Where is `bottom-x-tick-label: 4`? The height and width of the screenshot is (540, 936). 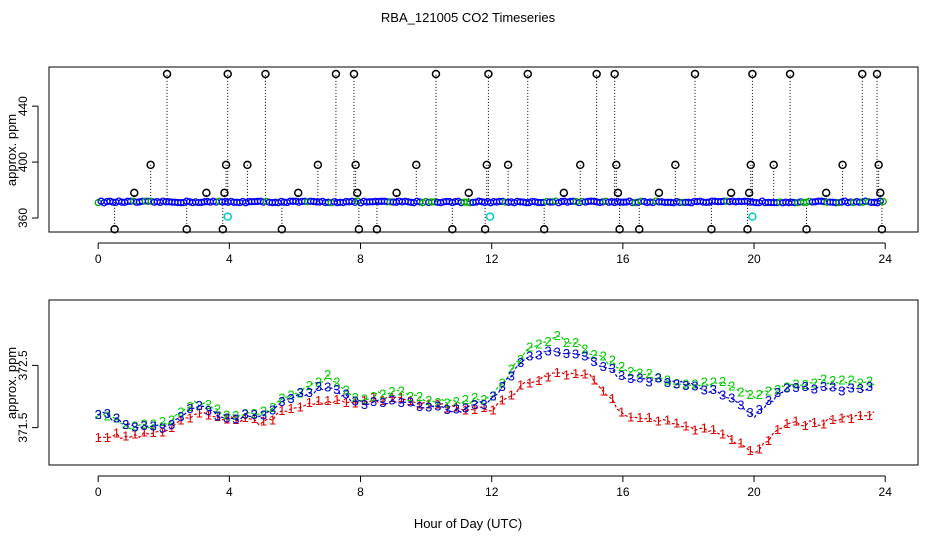 bottom-x-tick-label: 4 is located at coordinates (229, 492).